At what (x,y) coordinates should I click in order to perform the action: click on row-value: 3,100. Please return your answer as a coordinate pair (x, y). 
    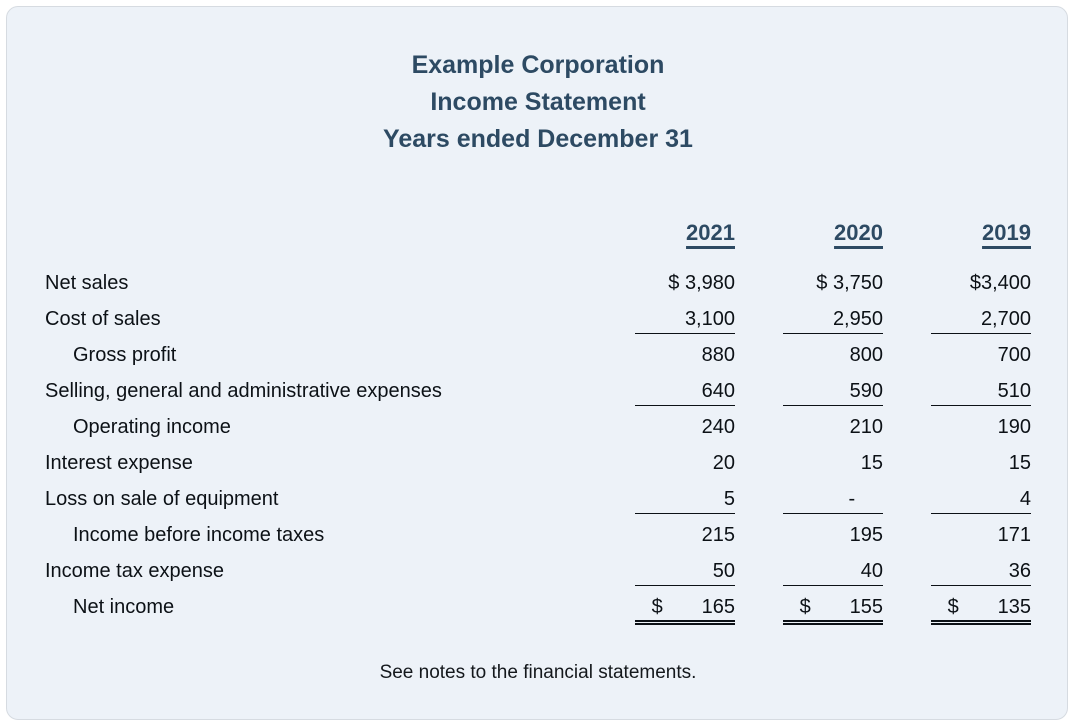
    Looking at the image, I should click on (685, 321).